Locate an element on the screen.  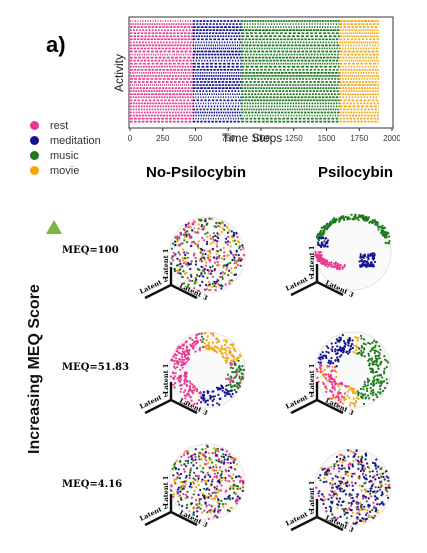
raster-tick-label: 1750 is located at coordinates (359, 138).